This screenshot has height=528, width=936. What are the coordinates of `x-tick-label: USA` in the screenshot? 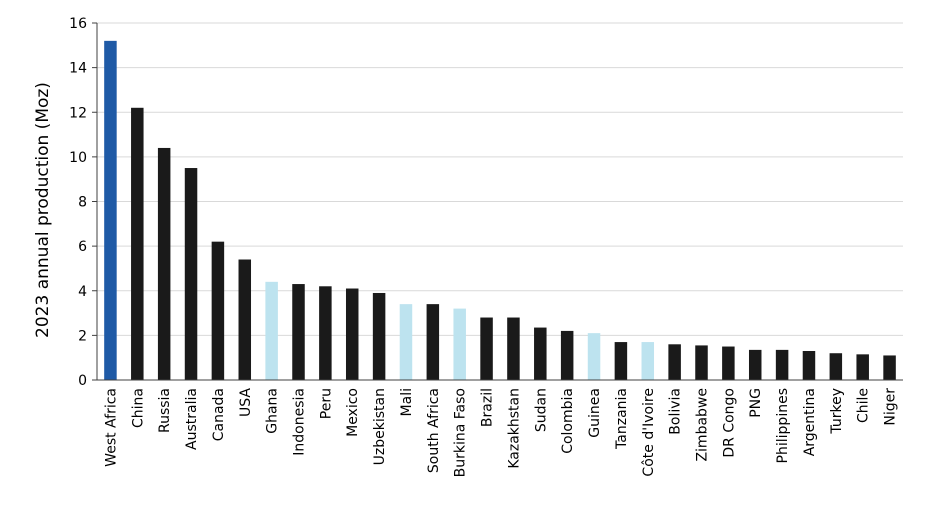 It's located at (246, 402).